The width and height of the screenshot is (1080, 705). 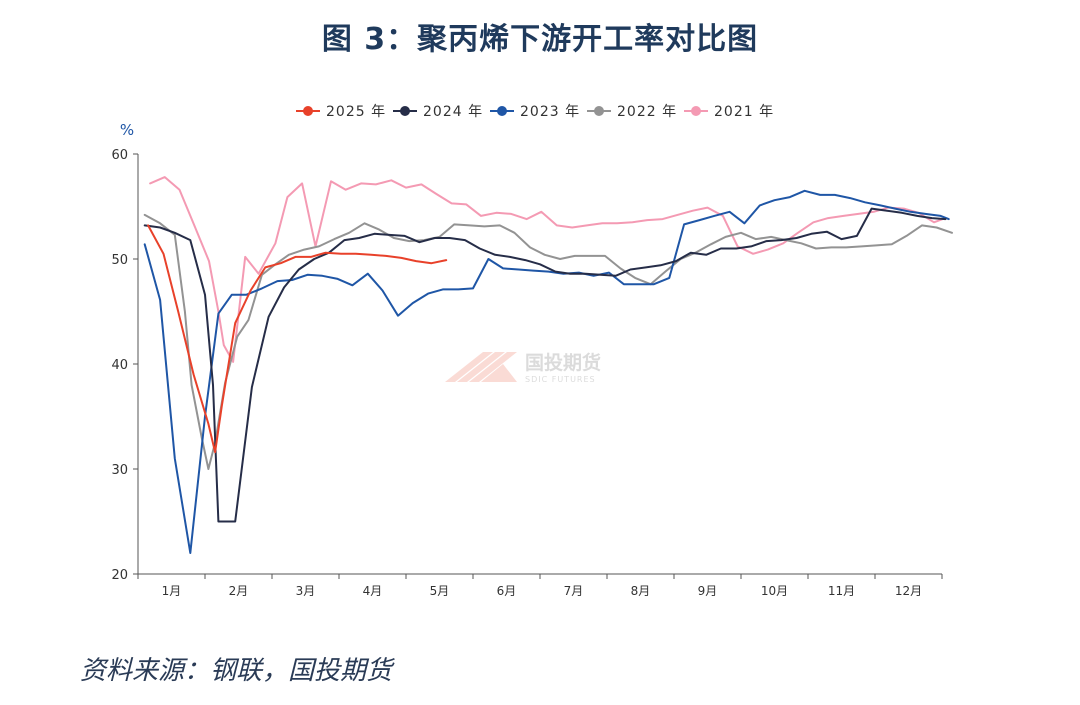 I want to click on y-tick-label: 40, so click(x=119, y=365).